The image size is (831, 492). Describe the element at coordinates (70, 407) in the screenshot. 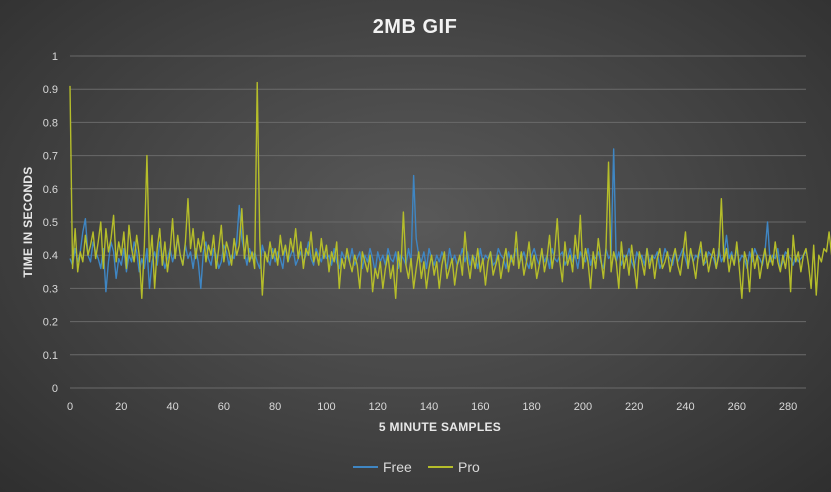

I see `x-tick-label: 0` at that location.